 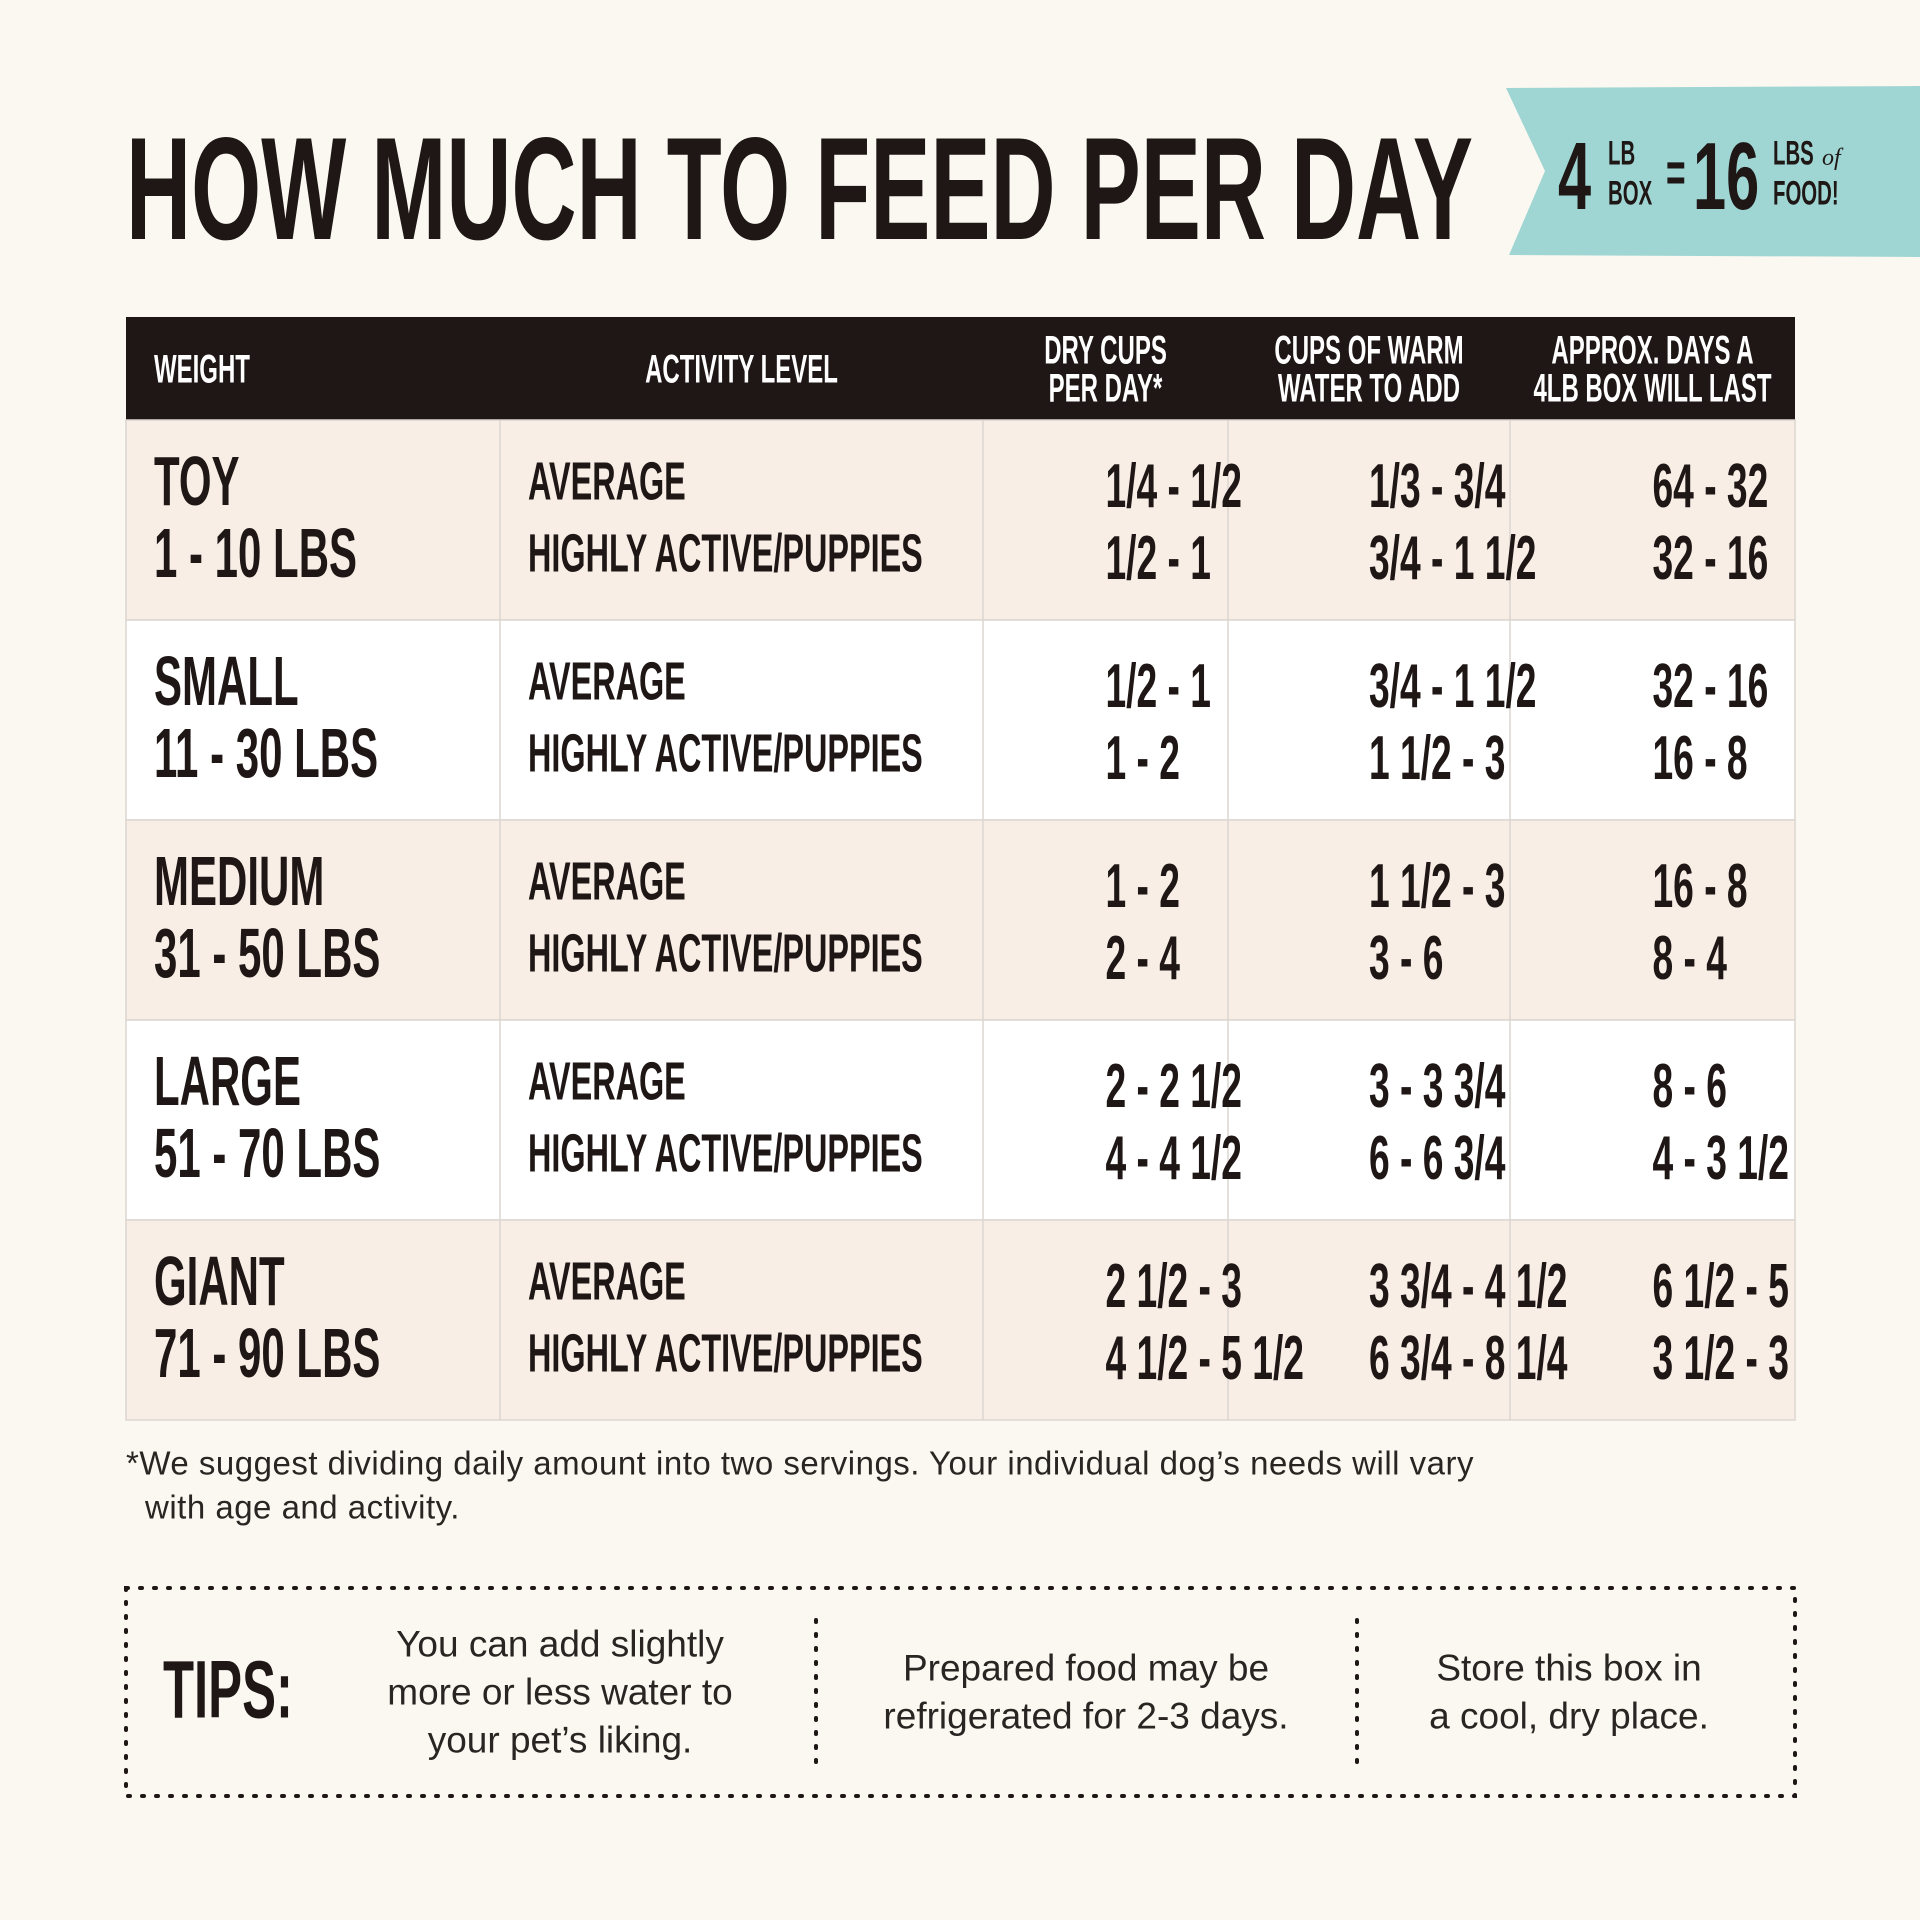 What do you see at coordinates (1437, 1085) in the screenshot?
I see `amount: 3 - 3 3/4` at bounding box center [1437, 1085].